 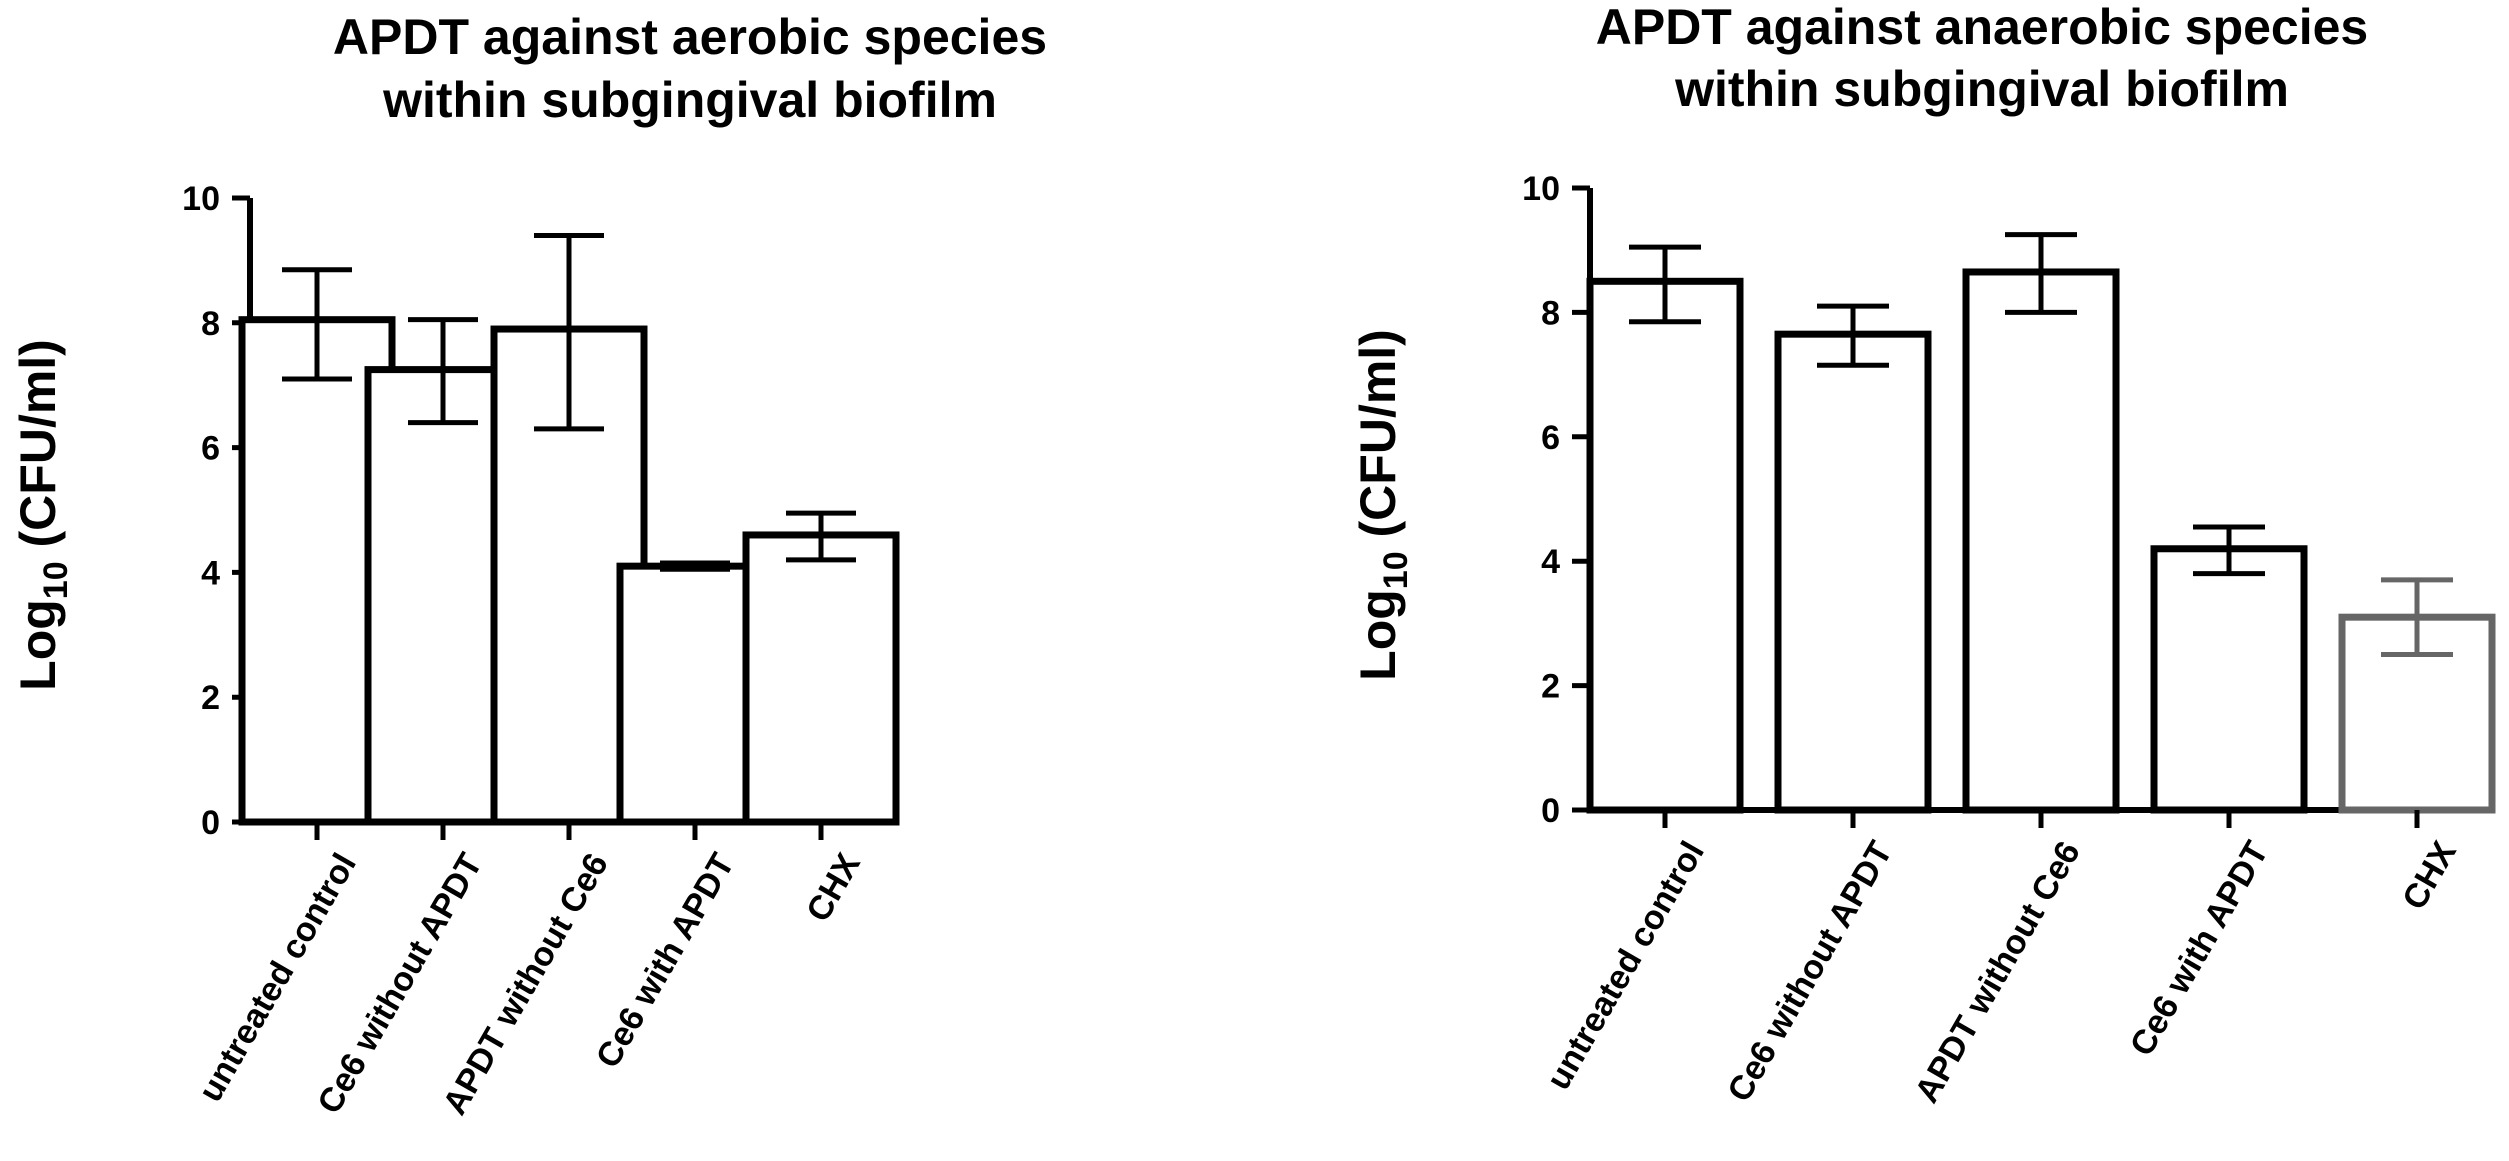 I want to click on y-ticks: 0 2 4 6 8 10, so click(x=1556, y=500).